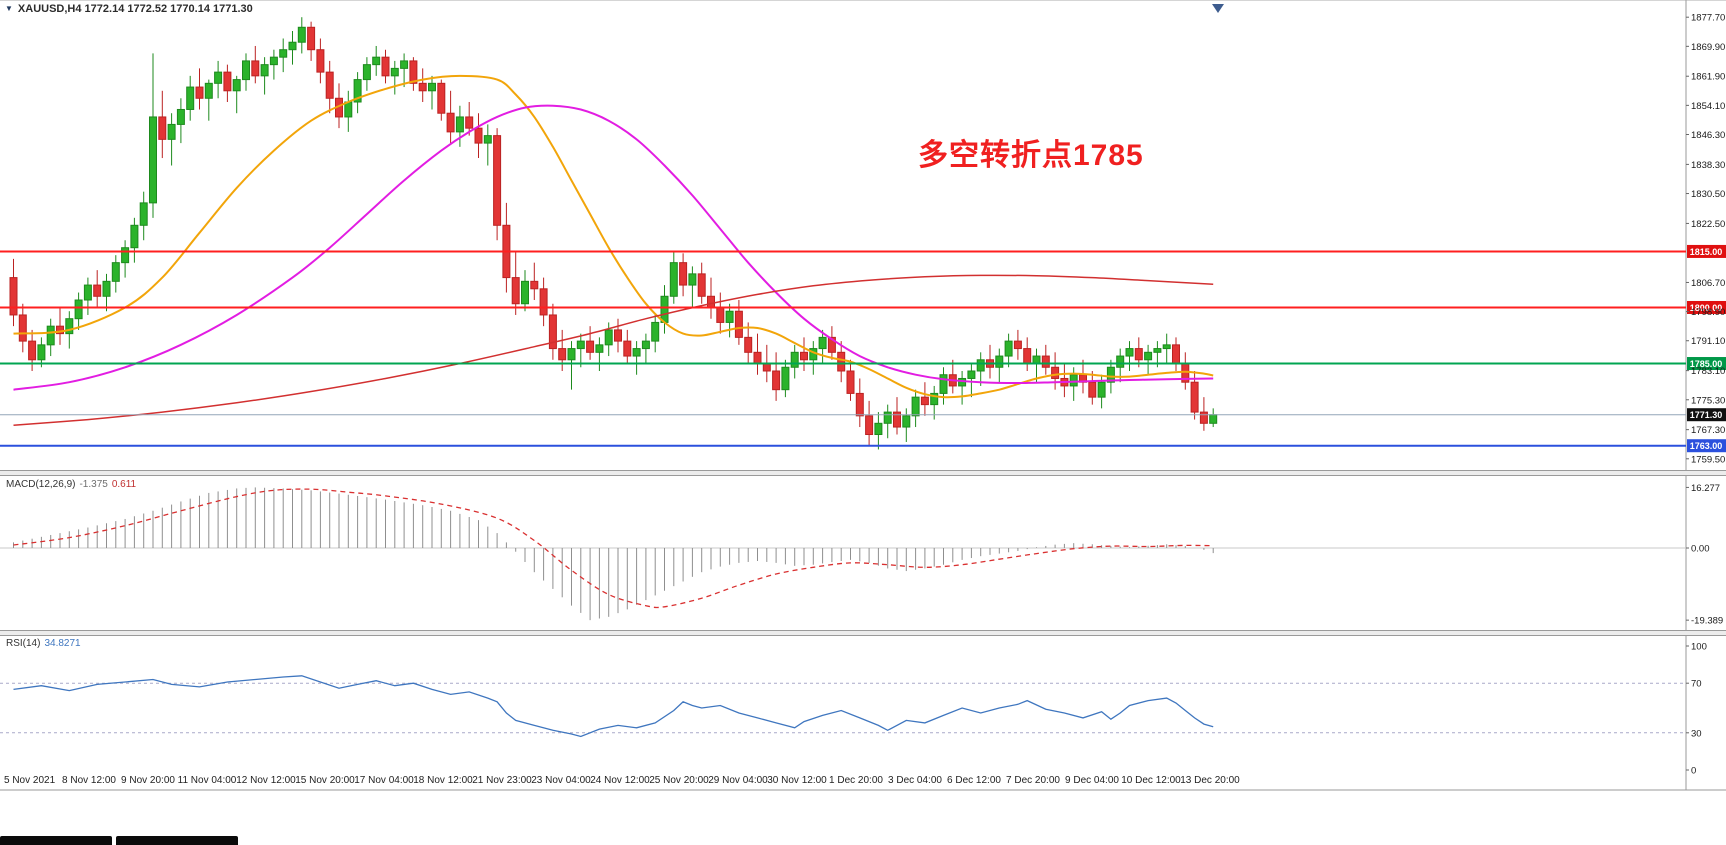 This screenshot has width=1726, height=845. I want to click on macd-signal-value: 0.611, so click(124, 484).